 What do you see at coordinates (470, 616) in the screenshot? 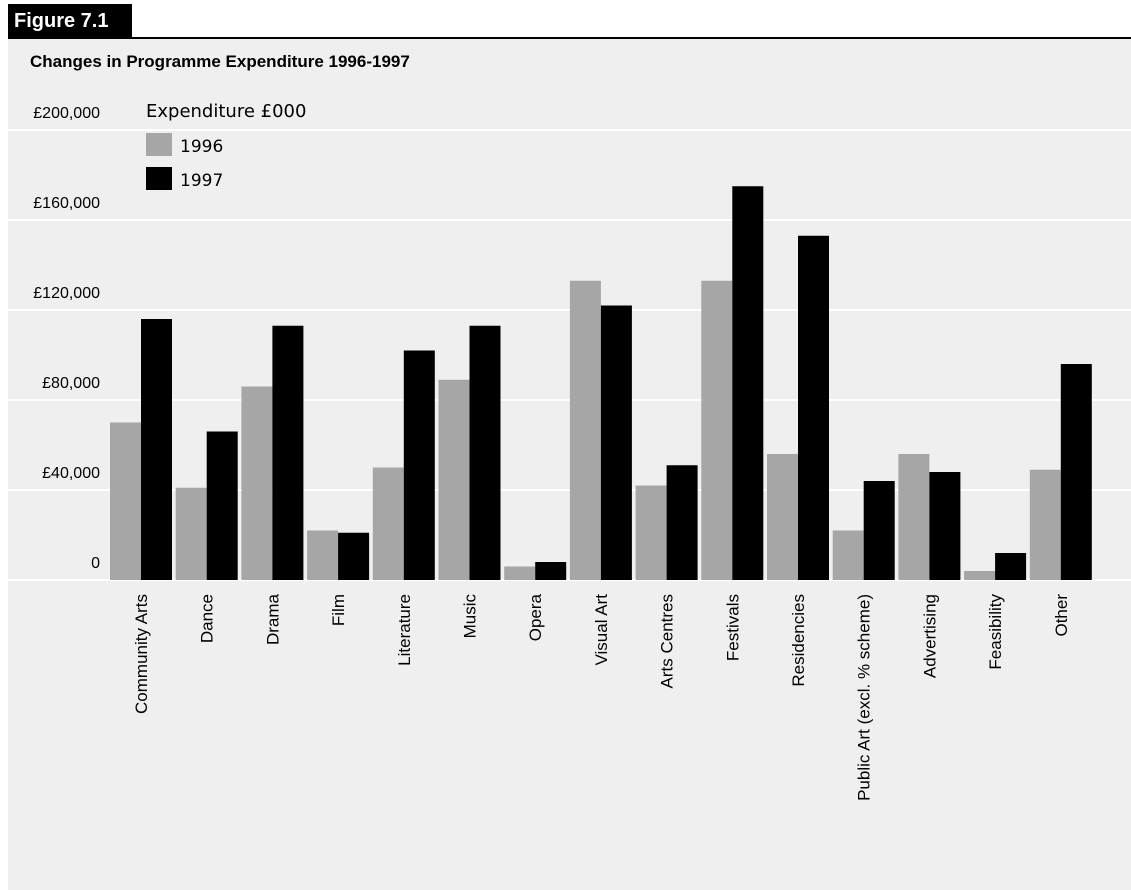
I see `x-category-label: Music` at bounding box center [470, 616].